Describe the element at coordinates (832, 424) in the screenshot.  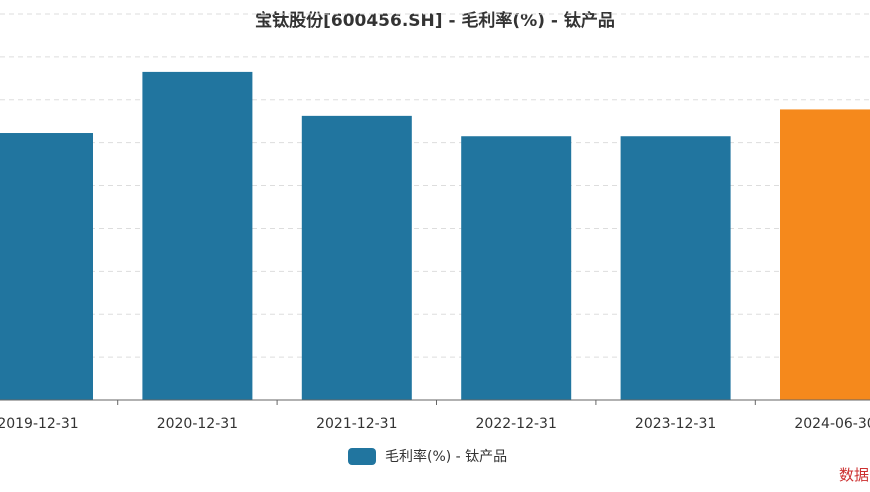
I see `x-tick-label: 2024-06-30` at that location.